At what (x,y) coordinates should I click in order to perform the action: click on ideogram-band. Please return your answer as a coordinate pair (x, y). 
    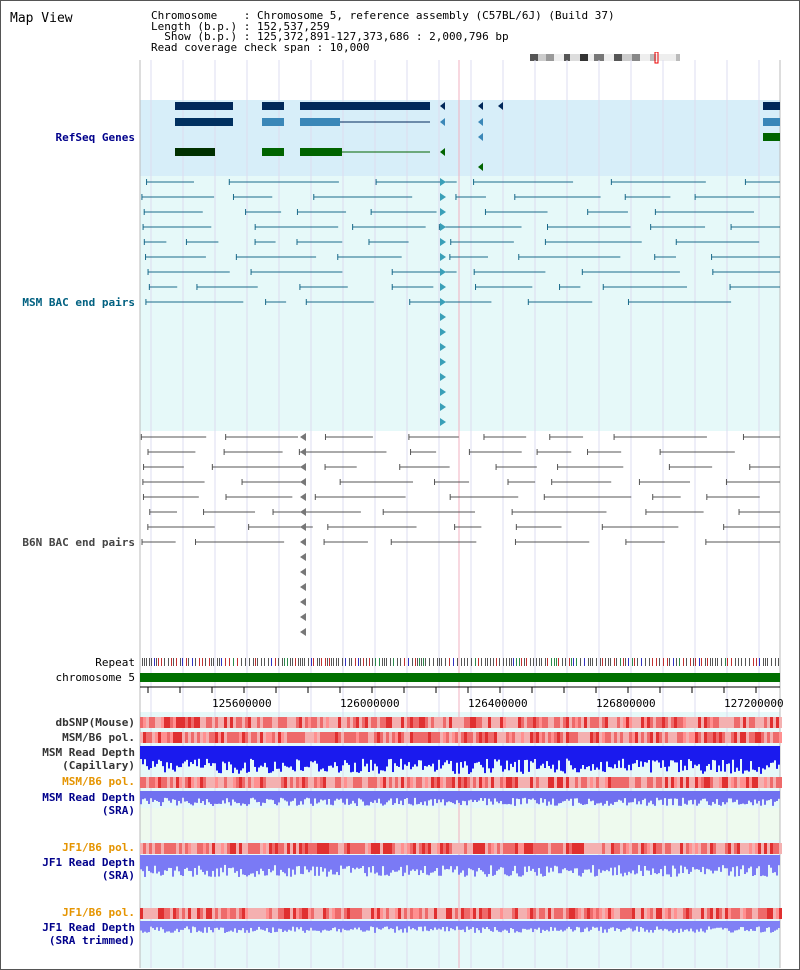
    Looking at the image, I should click on (542, 57).